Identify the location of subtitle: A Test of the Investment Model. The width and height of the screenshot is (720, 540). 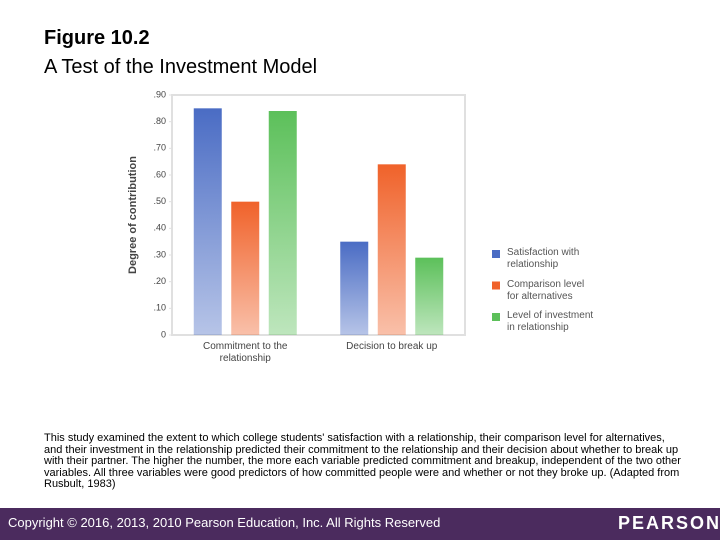
(181, 67).